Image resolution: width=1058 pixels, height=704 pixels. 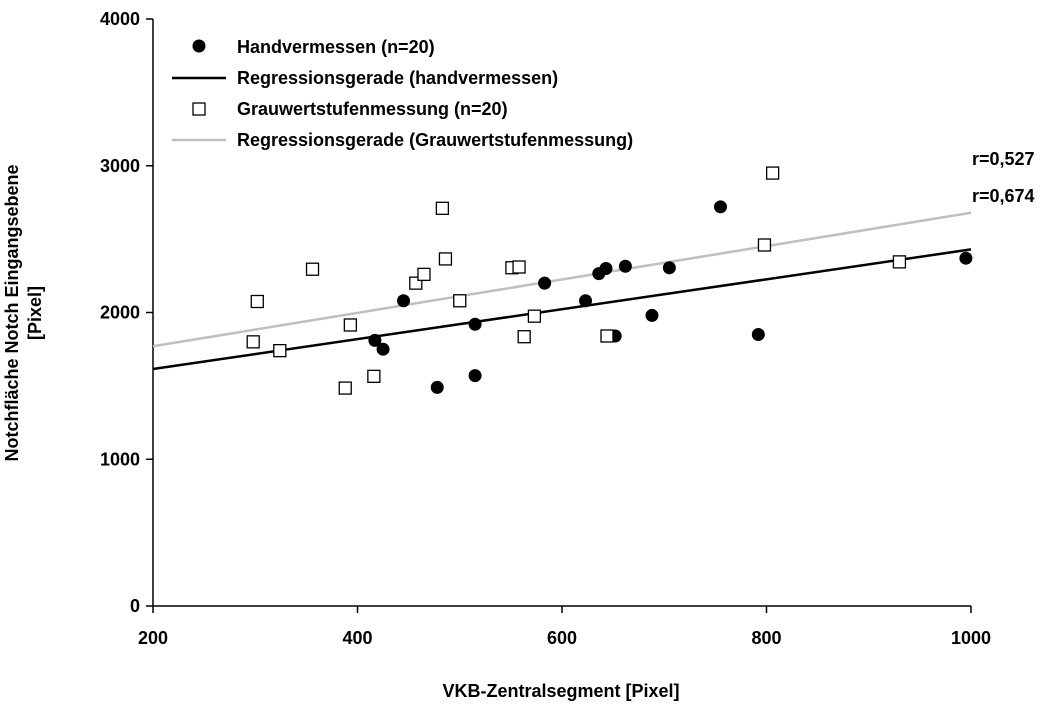 I want to click on y-tick-label: 4000, so click(x=120, y=19).